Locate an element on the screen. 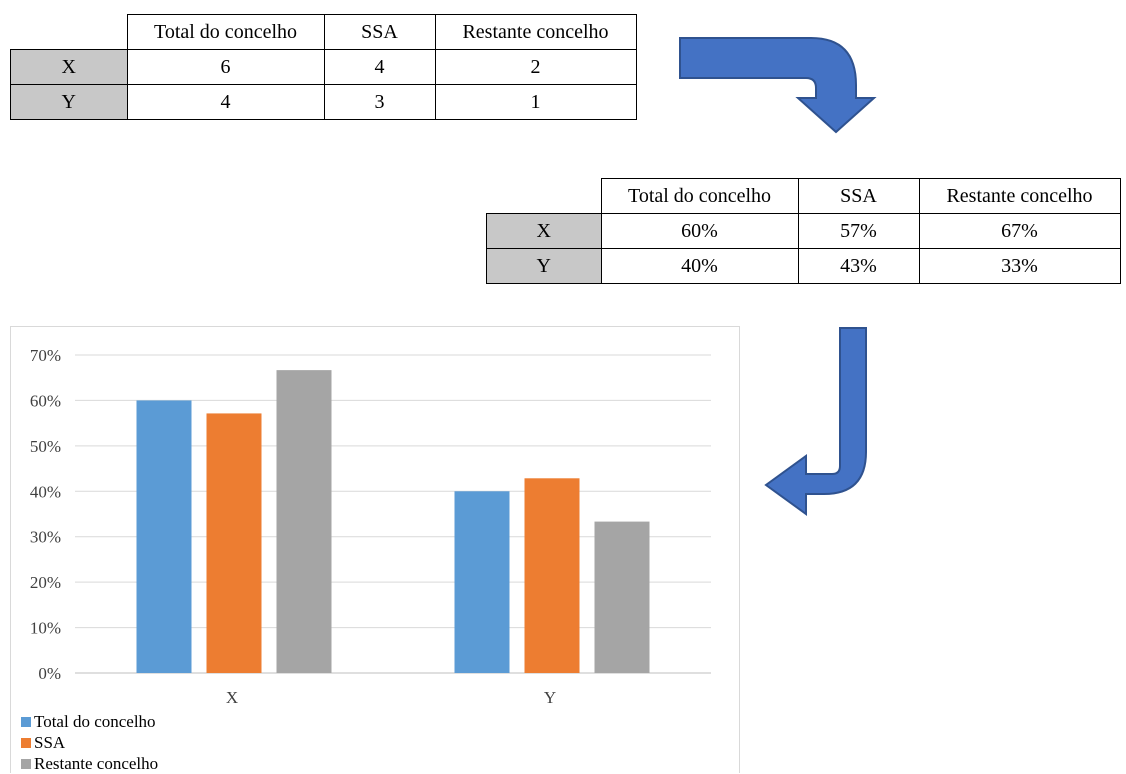 Image resolution: width=1126 pixels, height=774 pixels. table-cell: 1 is located at coordinates (535, 102).